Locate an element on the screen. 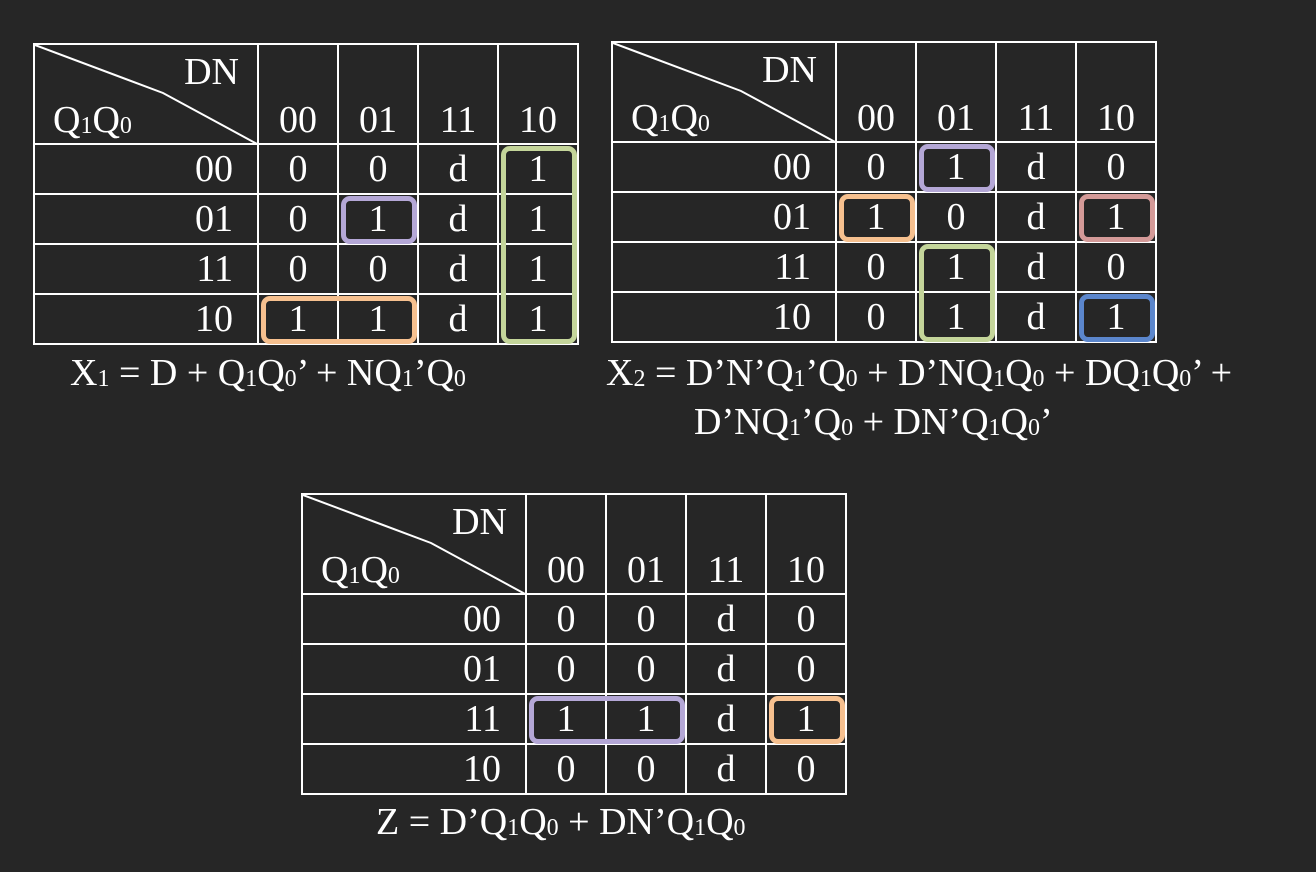 This screenshot has height=872, width=1316. row-header: 10 is located at coordinates (414, 769).